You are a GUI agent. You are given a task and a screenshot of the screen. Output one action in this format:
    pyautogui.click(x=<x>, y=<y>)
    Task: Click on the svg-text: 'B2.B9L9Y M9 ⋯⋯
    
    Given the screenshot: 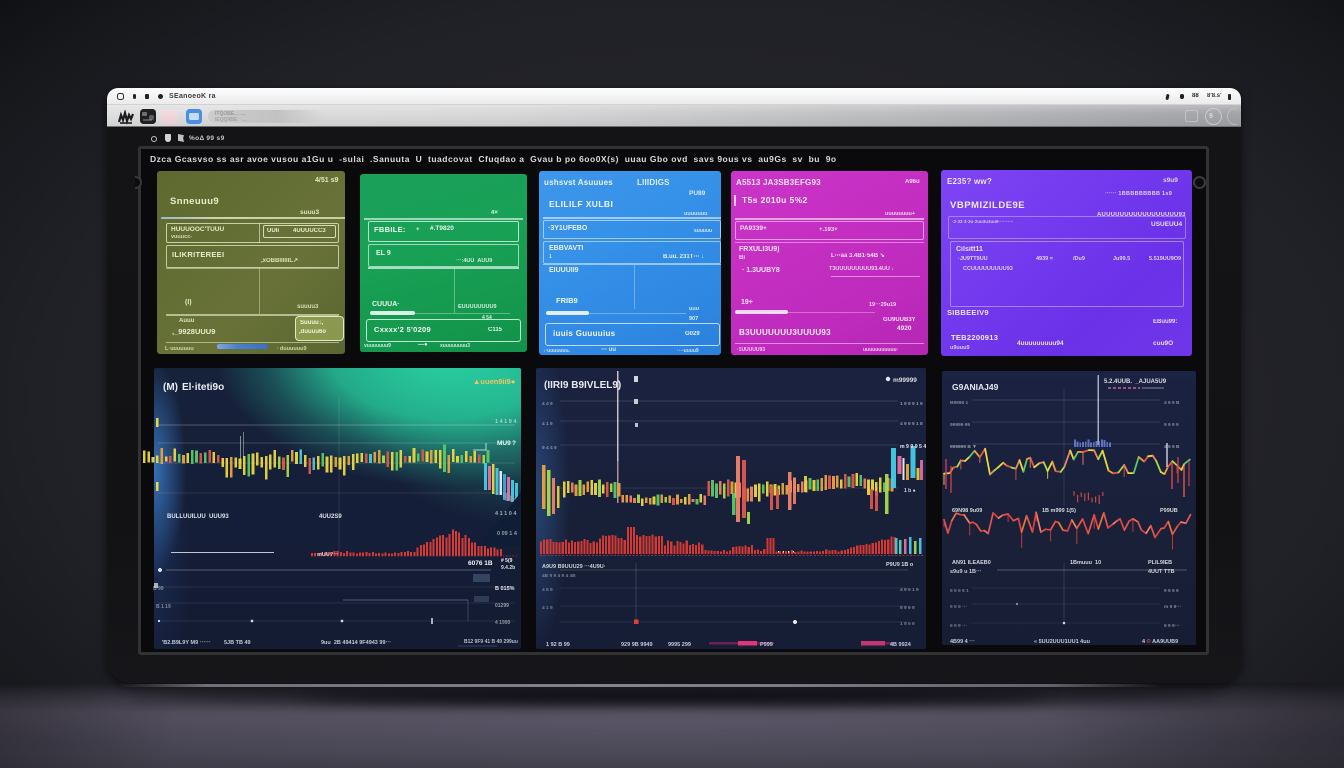 What is the action you would take?
    pyautogui.click(x=186, y=643)
    